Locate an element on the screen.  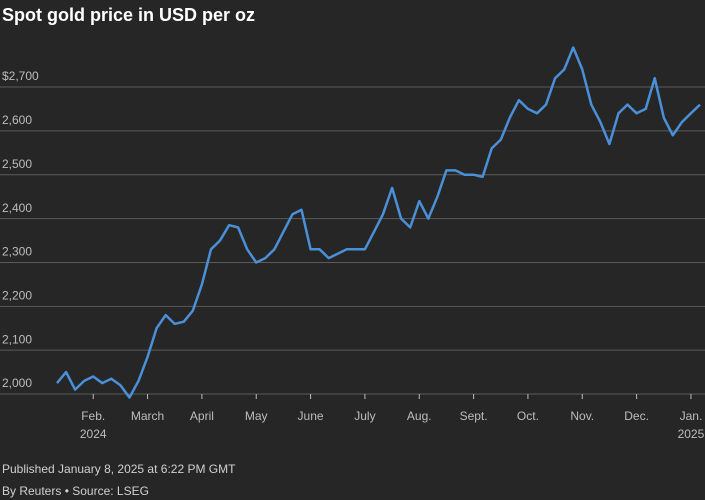
x-tick-label: Aug. is located at coordinates (419, 416).